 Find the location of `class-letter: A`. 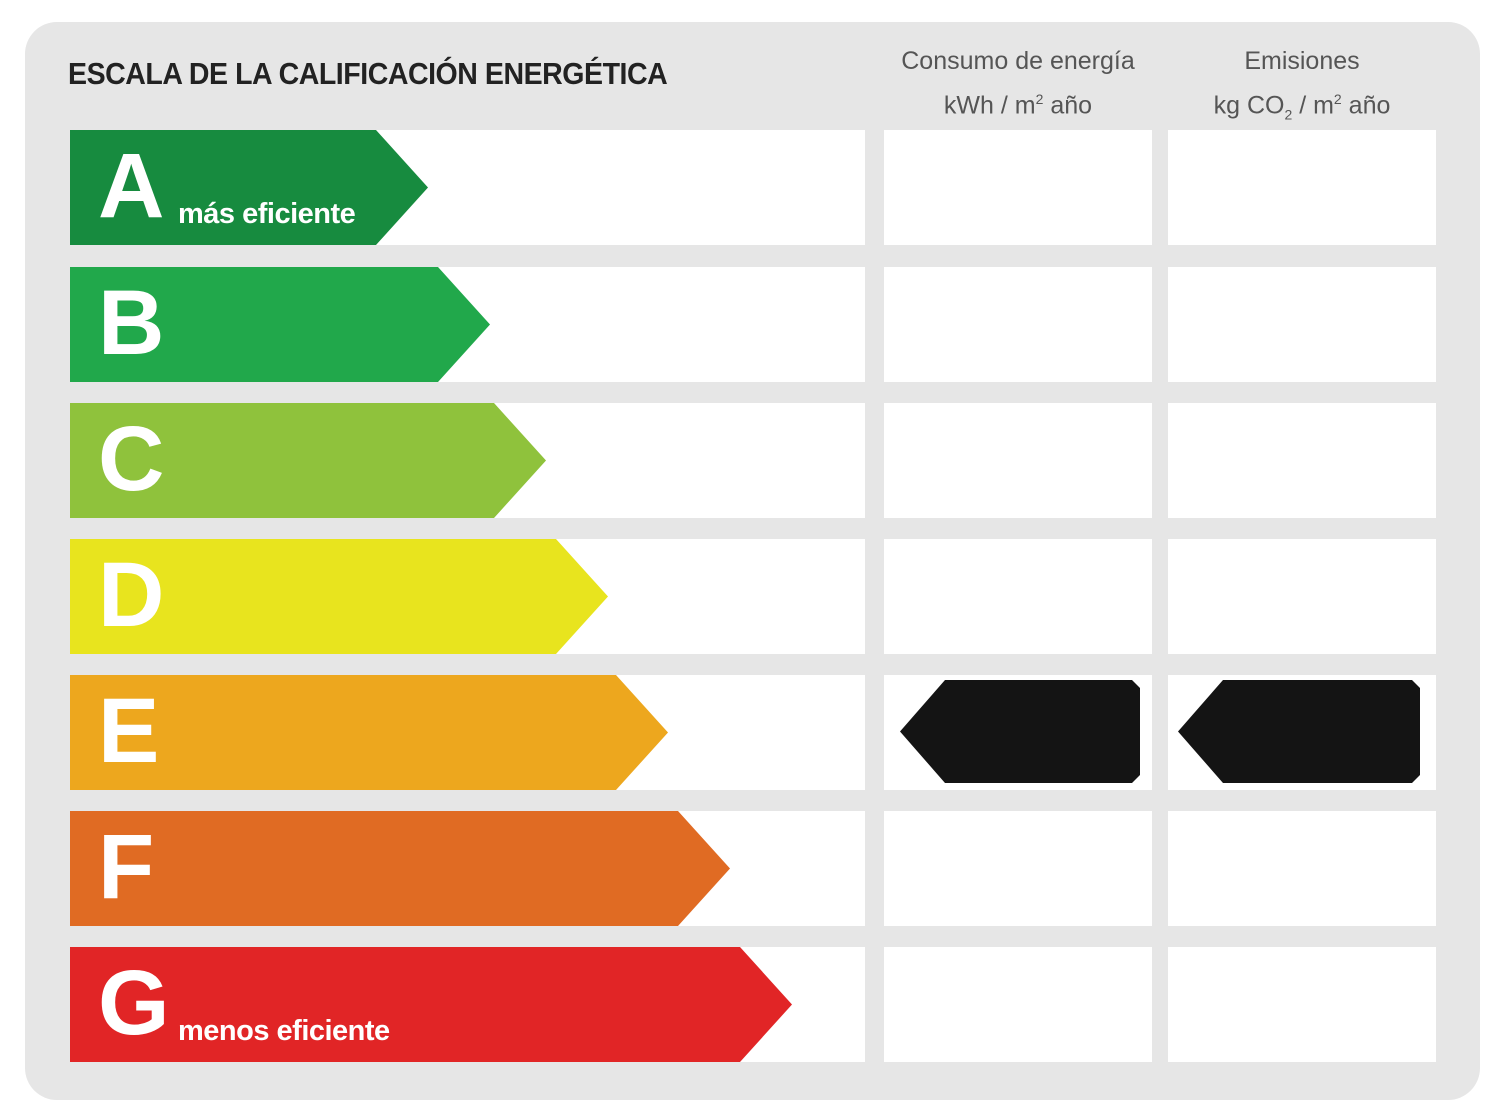

class-letter: A is located at coordinates (131, 186).